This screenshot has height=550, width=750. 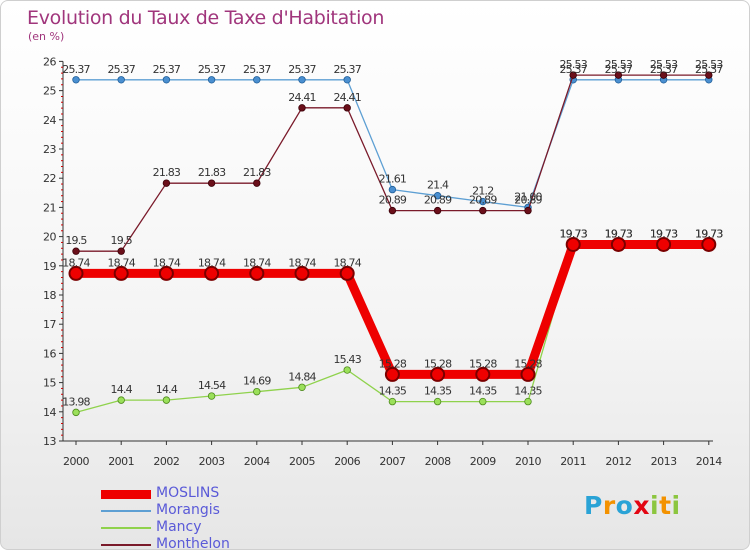 What do you see at coordinates (167, 389) in the screenshot?
I see `data-label-mancy: 14.4` at bounding box center [167, 389].